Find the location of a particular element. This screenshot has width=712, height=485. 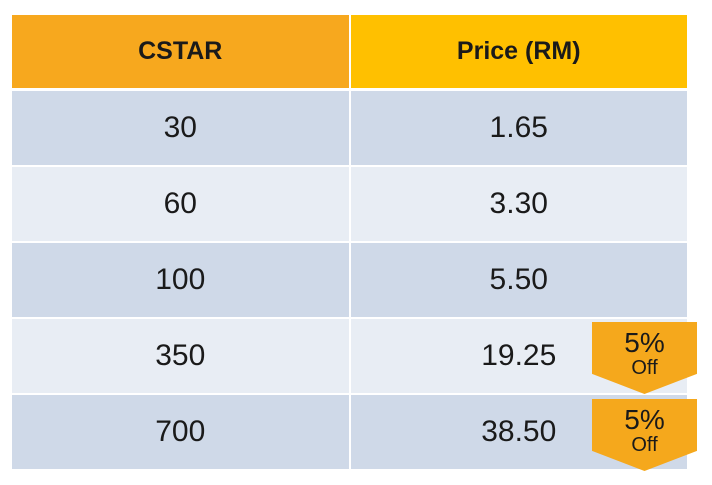

discount-badge: 5% Off is located at coordinates (644, 435).